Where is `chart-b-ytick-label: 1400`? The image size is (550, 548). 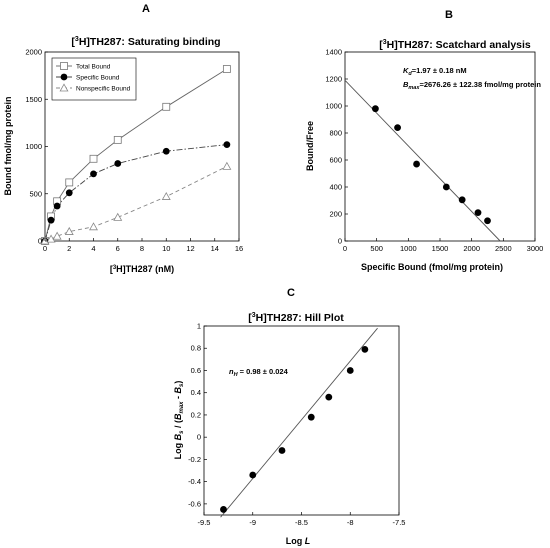
chart-b-ytick-label: 1400 is located at coordinates (333, 52).